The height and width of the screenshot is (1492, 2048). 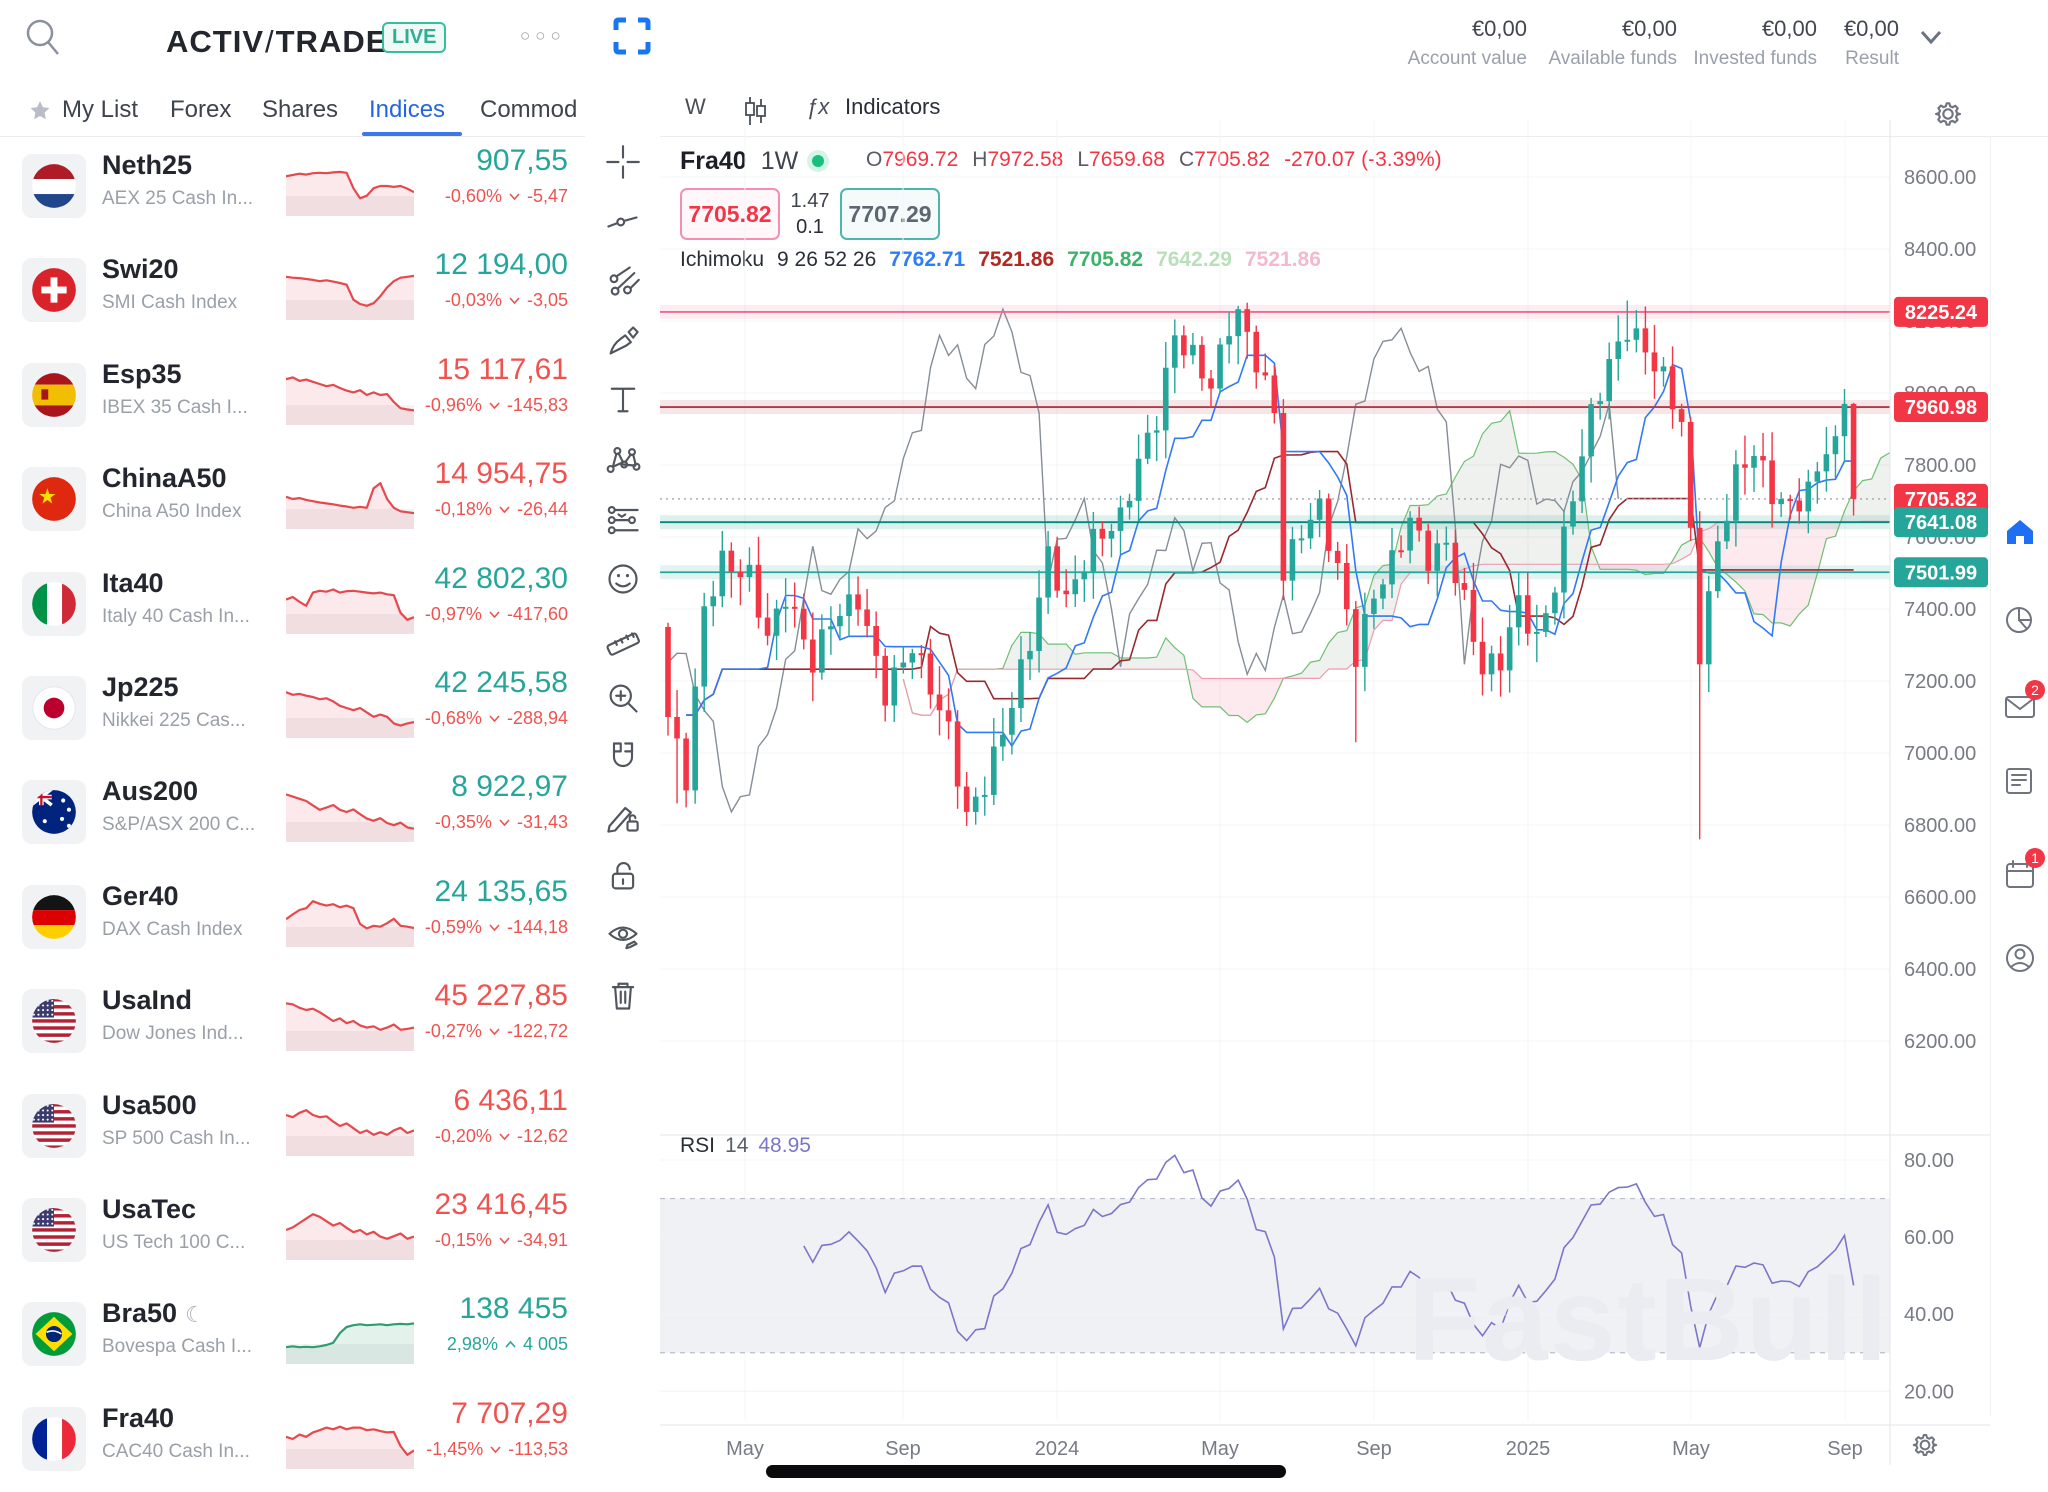 What do you see at coordinates (2020, 958) in the screenshot?
I see `profile-icon` at bounding box center [2020, 958].